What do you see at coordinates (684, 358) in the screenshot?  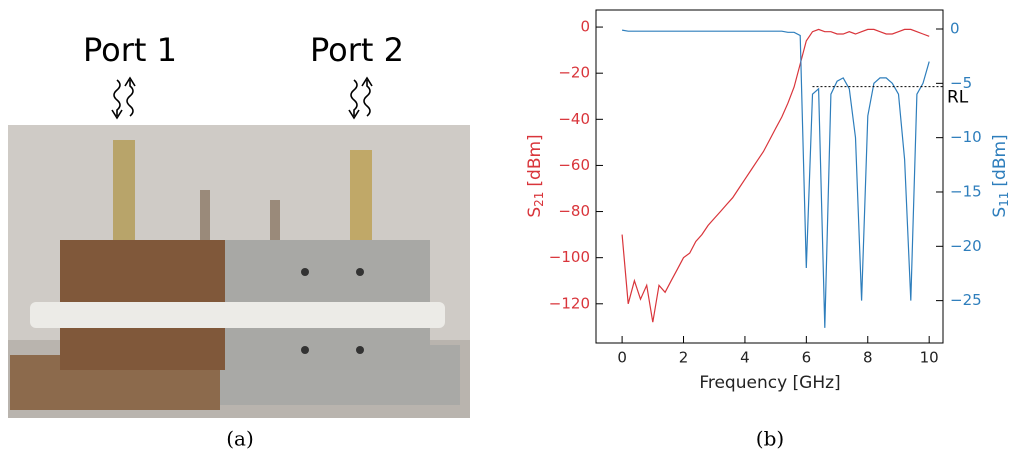 I see `x-tick-label: 2` at bounding box center [684, 358].